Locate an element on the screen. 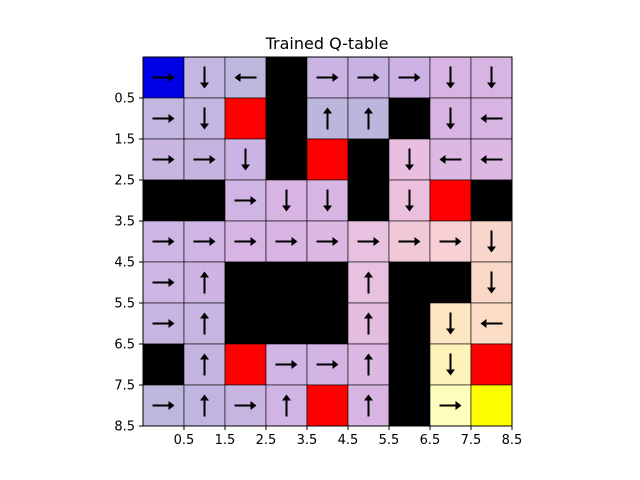  cell-wall-r7c0 is located at coordinates (163, 364).